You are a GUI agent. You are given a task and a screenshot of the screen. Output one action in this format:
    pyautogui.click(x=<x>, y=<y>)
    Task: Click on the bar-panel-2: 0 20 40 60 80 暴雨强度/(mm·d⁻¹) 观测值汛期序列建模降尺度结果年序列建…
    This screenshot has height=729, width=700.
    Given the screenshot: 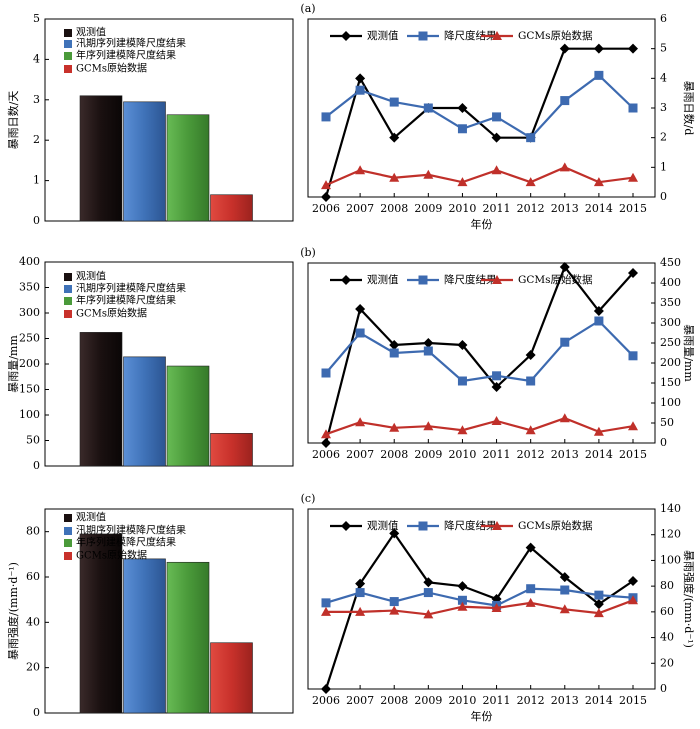 What is the action you would take?
    pyautogui.click(x=150, y=613)
    